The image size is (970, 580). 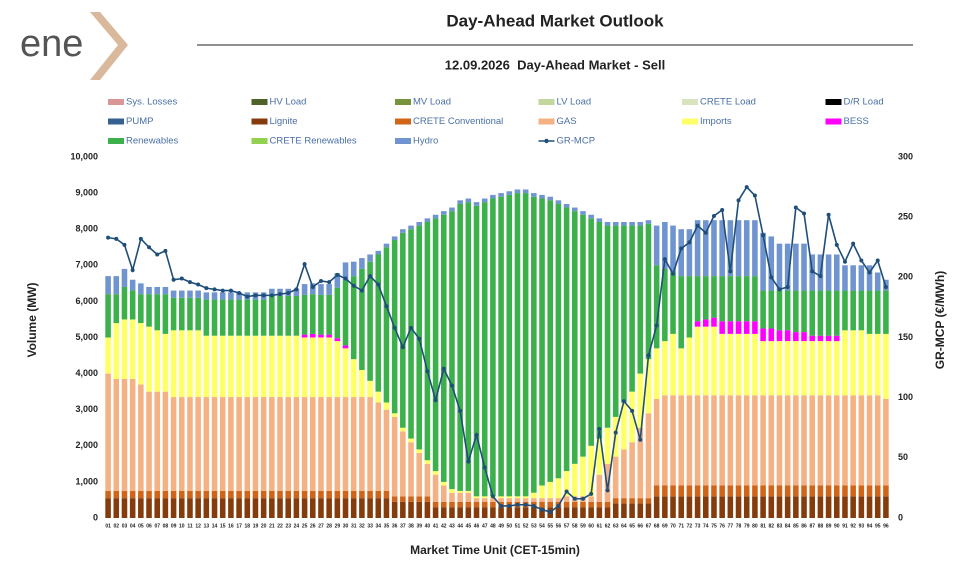 What do you see at coordinates (833, 102) in the screenshot?
I see `legend-swatch` at bounding box center [833, 102].